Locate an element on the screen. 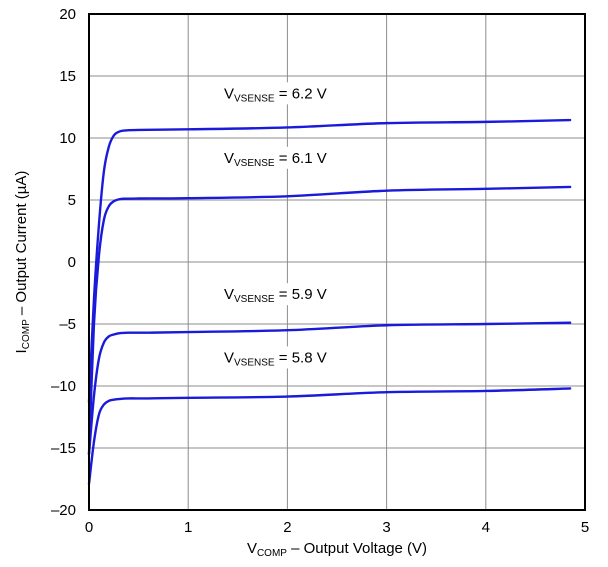 The image size is (608, 567). y-tick-label: –20 is located at coordinates (63, 510).